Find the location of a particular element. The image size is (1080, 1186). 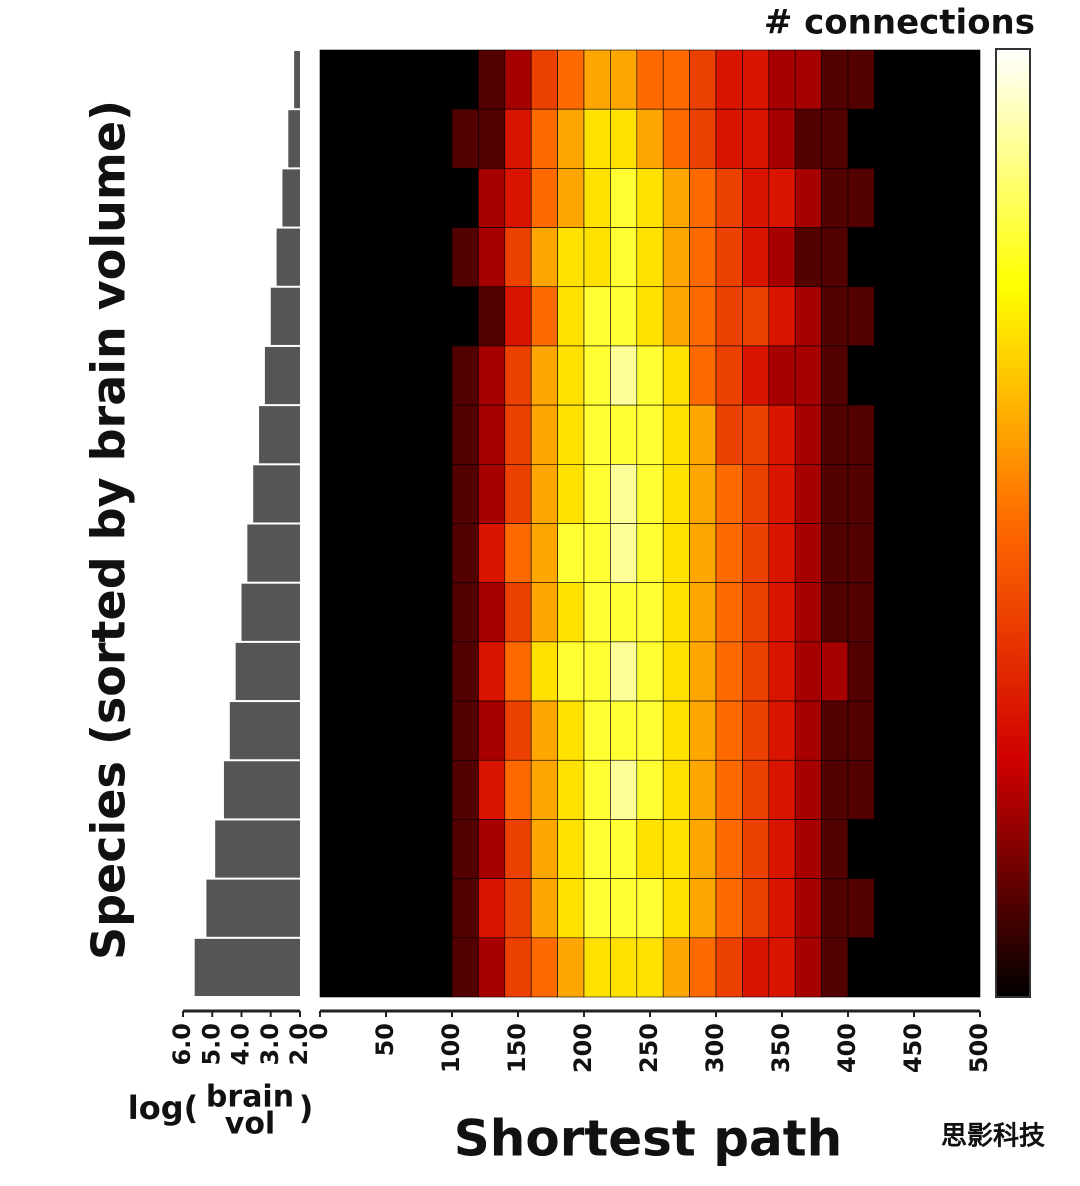

x-tick-label: 500 is located at coordinates (979, 1048).